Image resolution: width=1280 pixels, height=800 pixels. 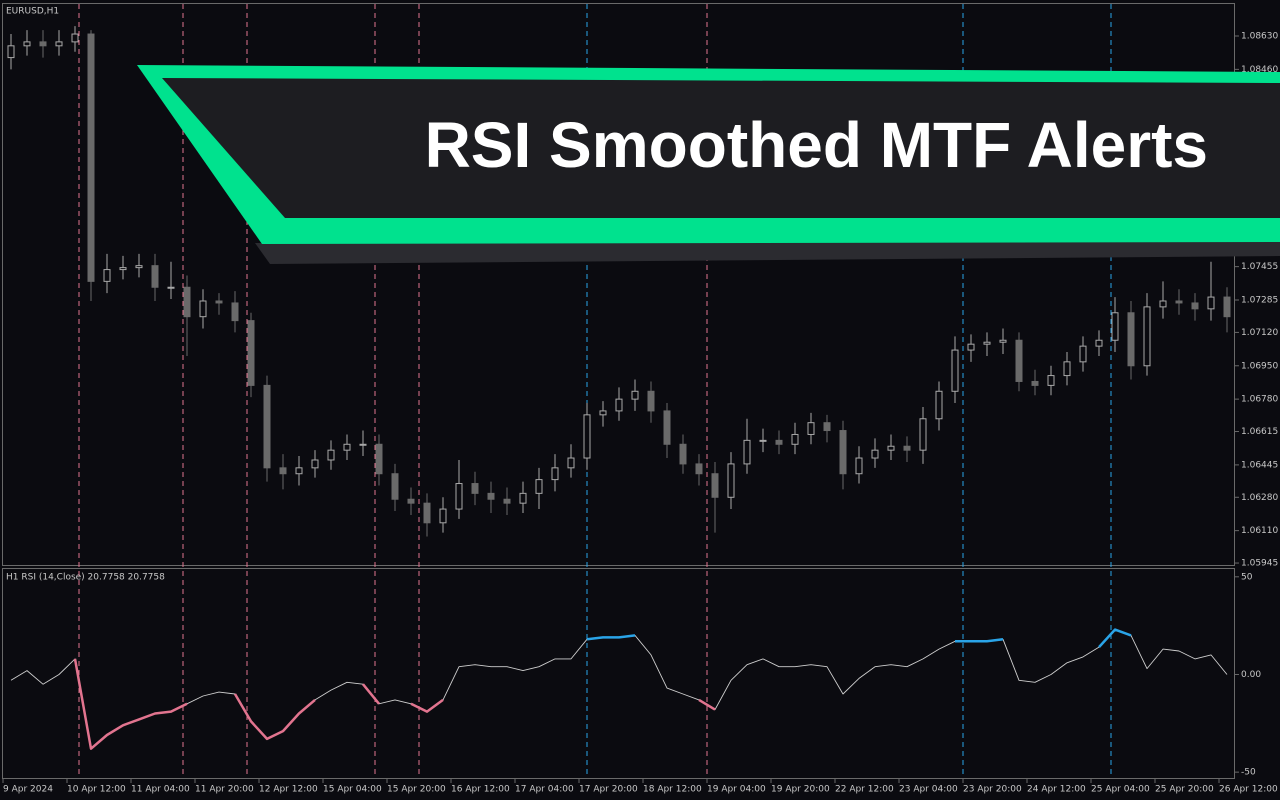 What do you see at coordinates (1259, 333) in the screenshot?
I see `y-tick-label: 1.07120` at bounding box center [1259, 333].